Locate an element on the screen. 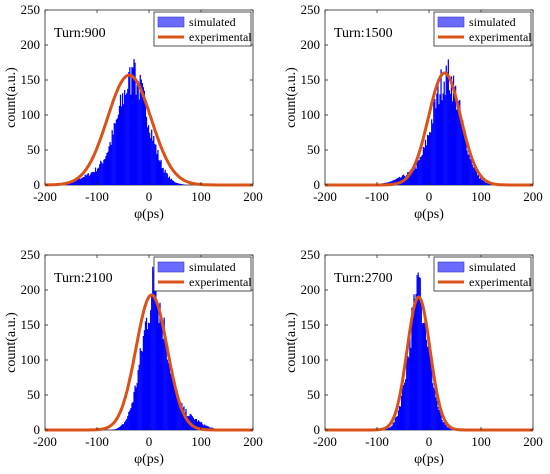 This screenshot has width=550, height=474. x-tick-label: 0 is located at coordinates (149, 196).